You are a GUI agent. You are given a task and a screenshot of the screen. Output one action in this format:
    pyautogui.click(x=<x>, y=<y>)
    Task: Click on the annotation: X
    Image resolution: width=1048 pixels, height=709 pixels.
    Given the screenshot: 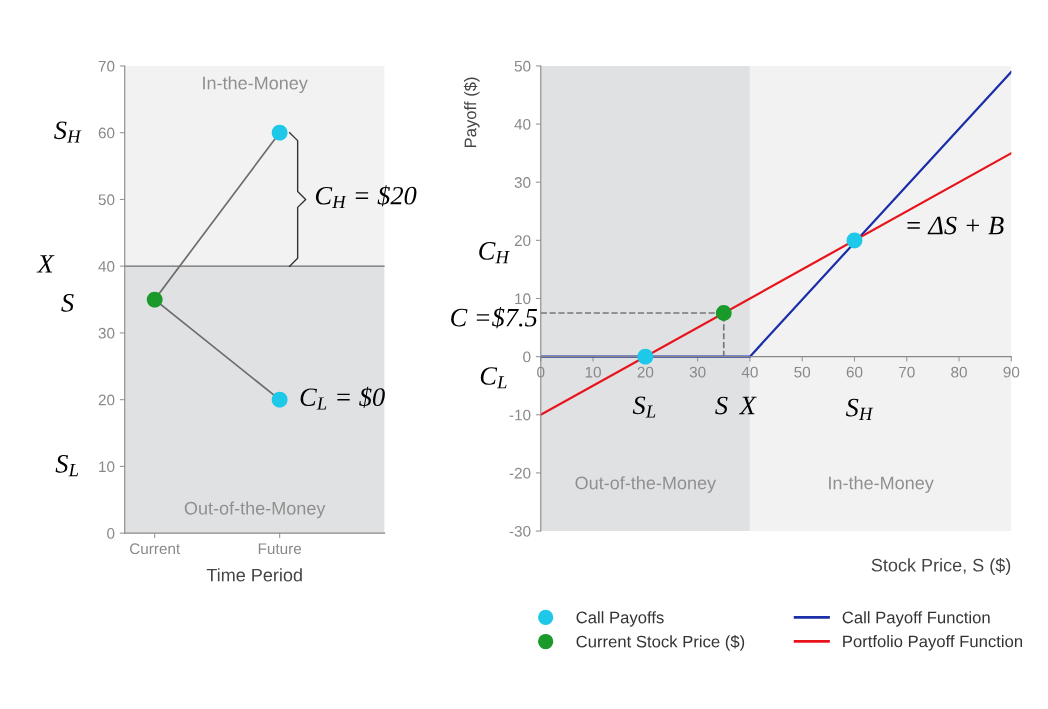 What is the action you would take?
    pyautogui.click(x=747, y=405)
    